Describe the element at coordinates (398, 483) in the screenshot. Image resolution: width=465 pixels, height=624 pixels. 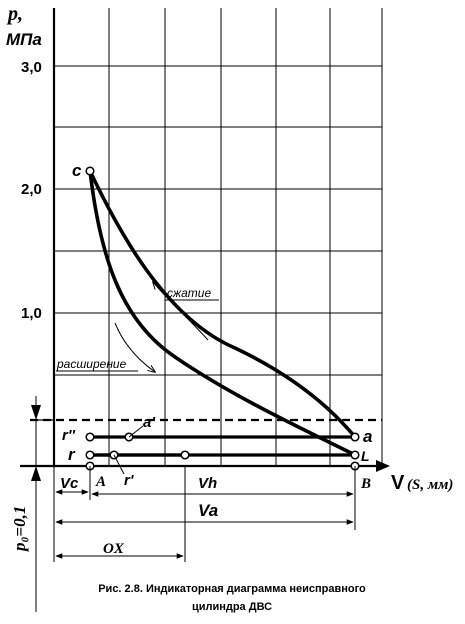
I see `x-axis-label-v: V` at that location.